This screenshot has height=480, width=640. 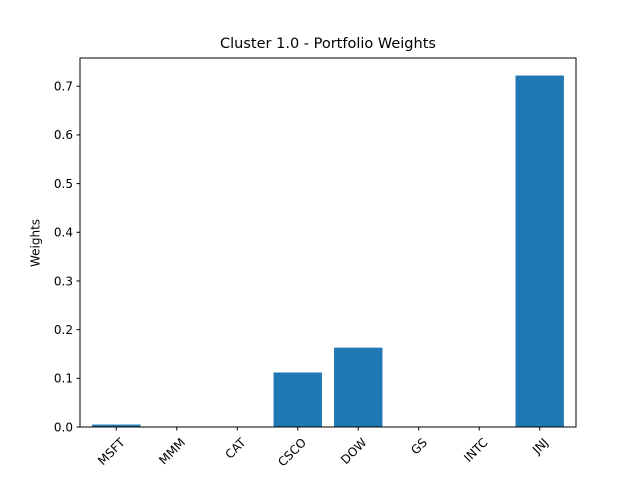 What do you see at coordinates (63, 233) in the screenshot?
I see `y-tick-label: 0.4` at bounding box center [63, 233].